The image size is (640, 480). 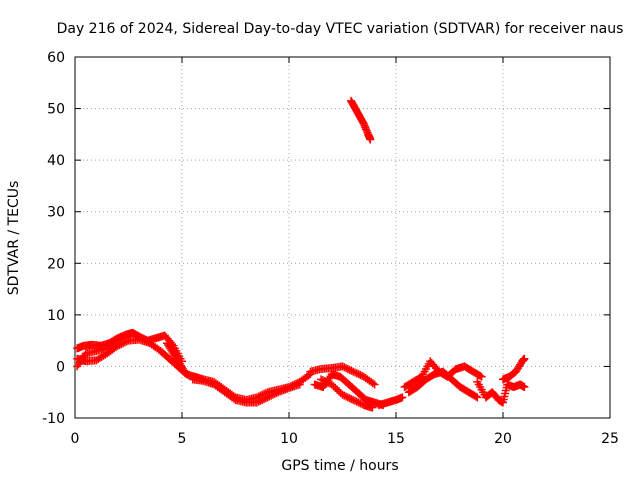 What do you see at coordinates (75, 439) in the screenshot?
I see `x-tick-label: 0` at bounding box center [75, 439].